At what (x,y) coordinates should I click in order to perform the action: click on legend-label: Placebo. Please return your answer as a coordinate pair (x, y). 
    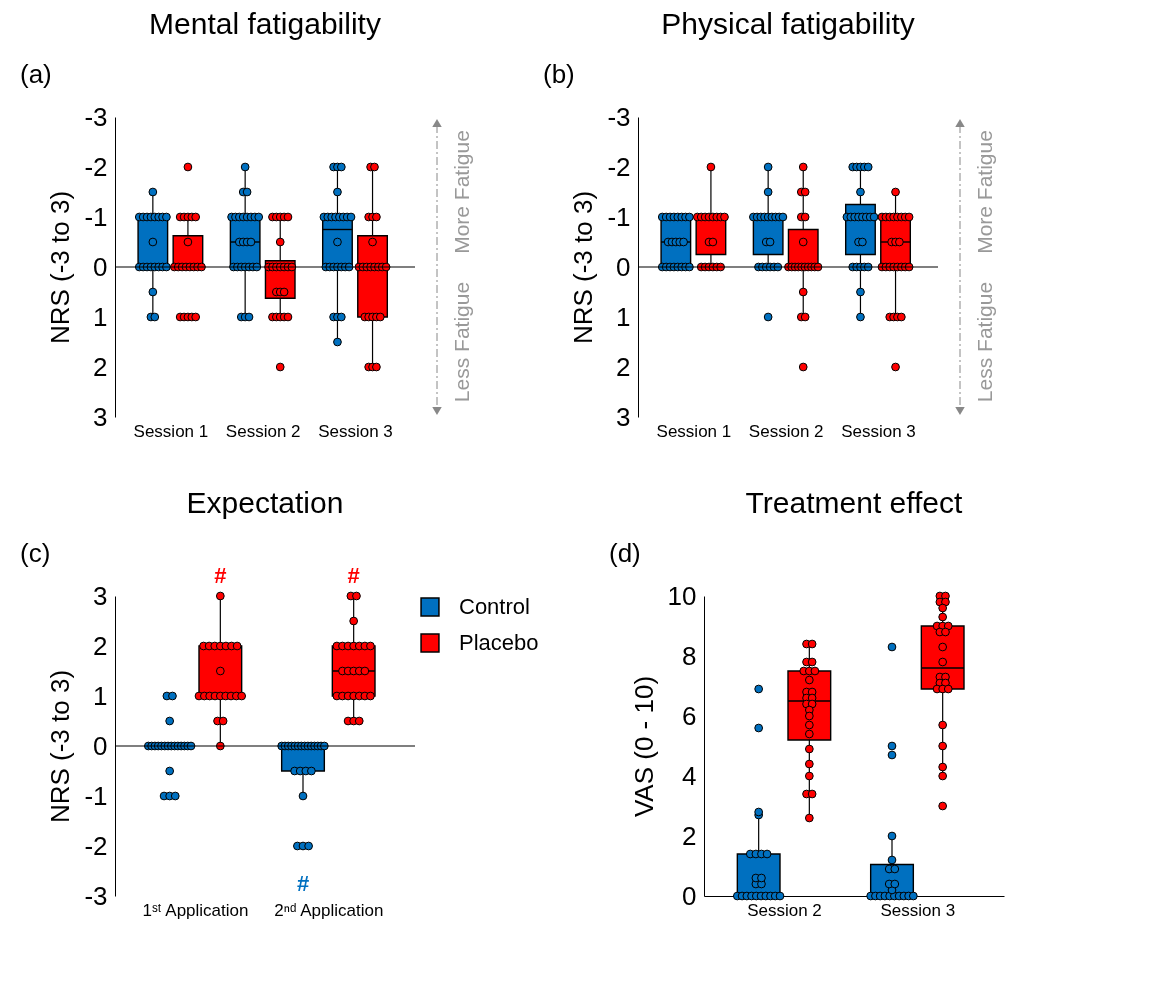
    Looking at the image, I should click on (499, 642).